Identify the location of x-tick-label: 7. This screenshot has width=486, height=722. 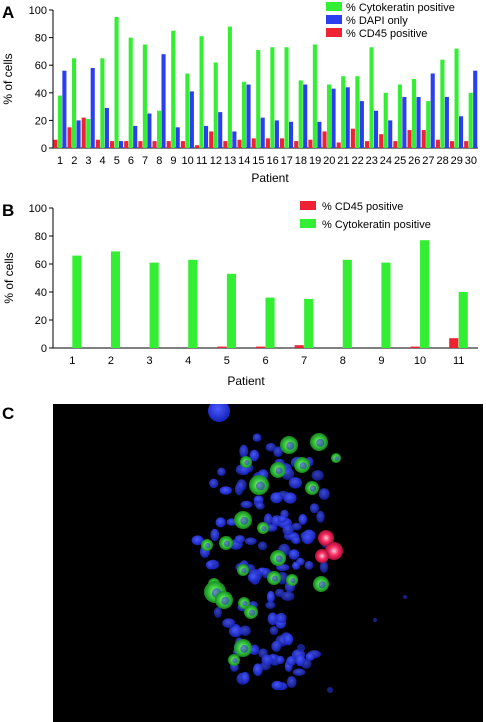
(304, 361).